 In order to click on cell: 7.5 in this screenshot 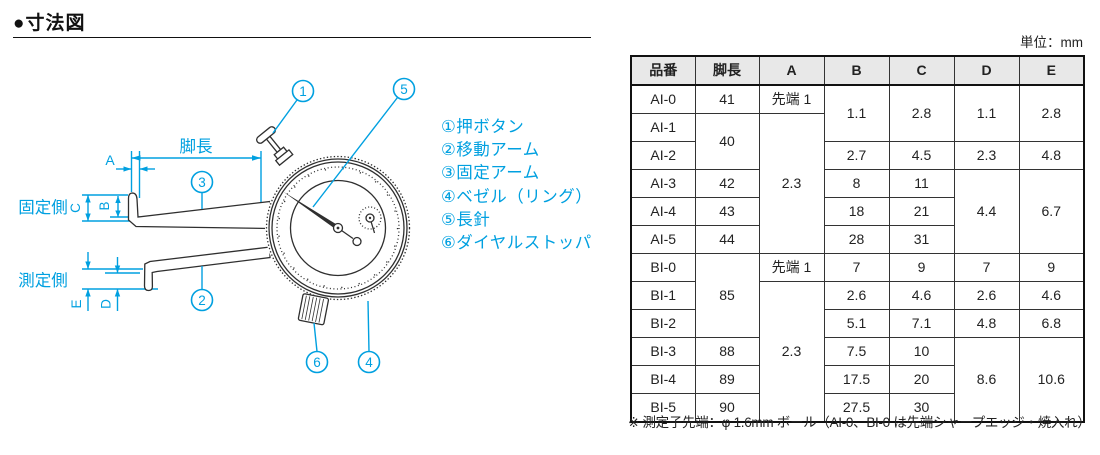, I will do `click(856, 351)`.